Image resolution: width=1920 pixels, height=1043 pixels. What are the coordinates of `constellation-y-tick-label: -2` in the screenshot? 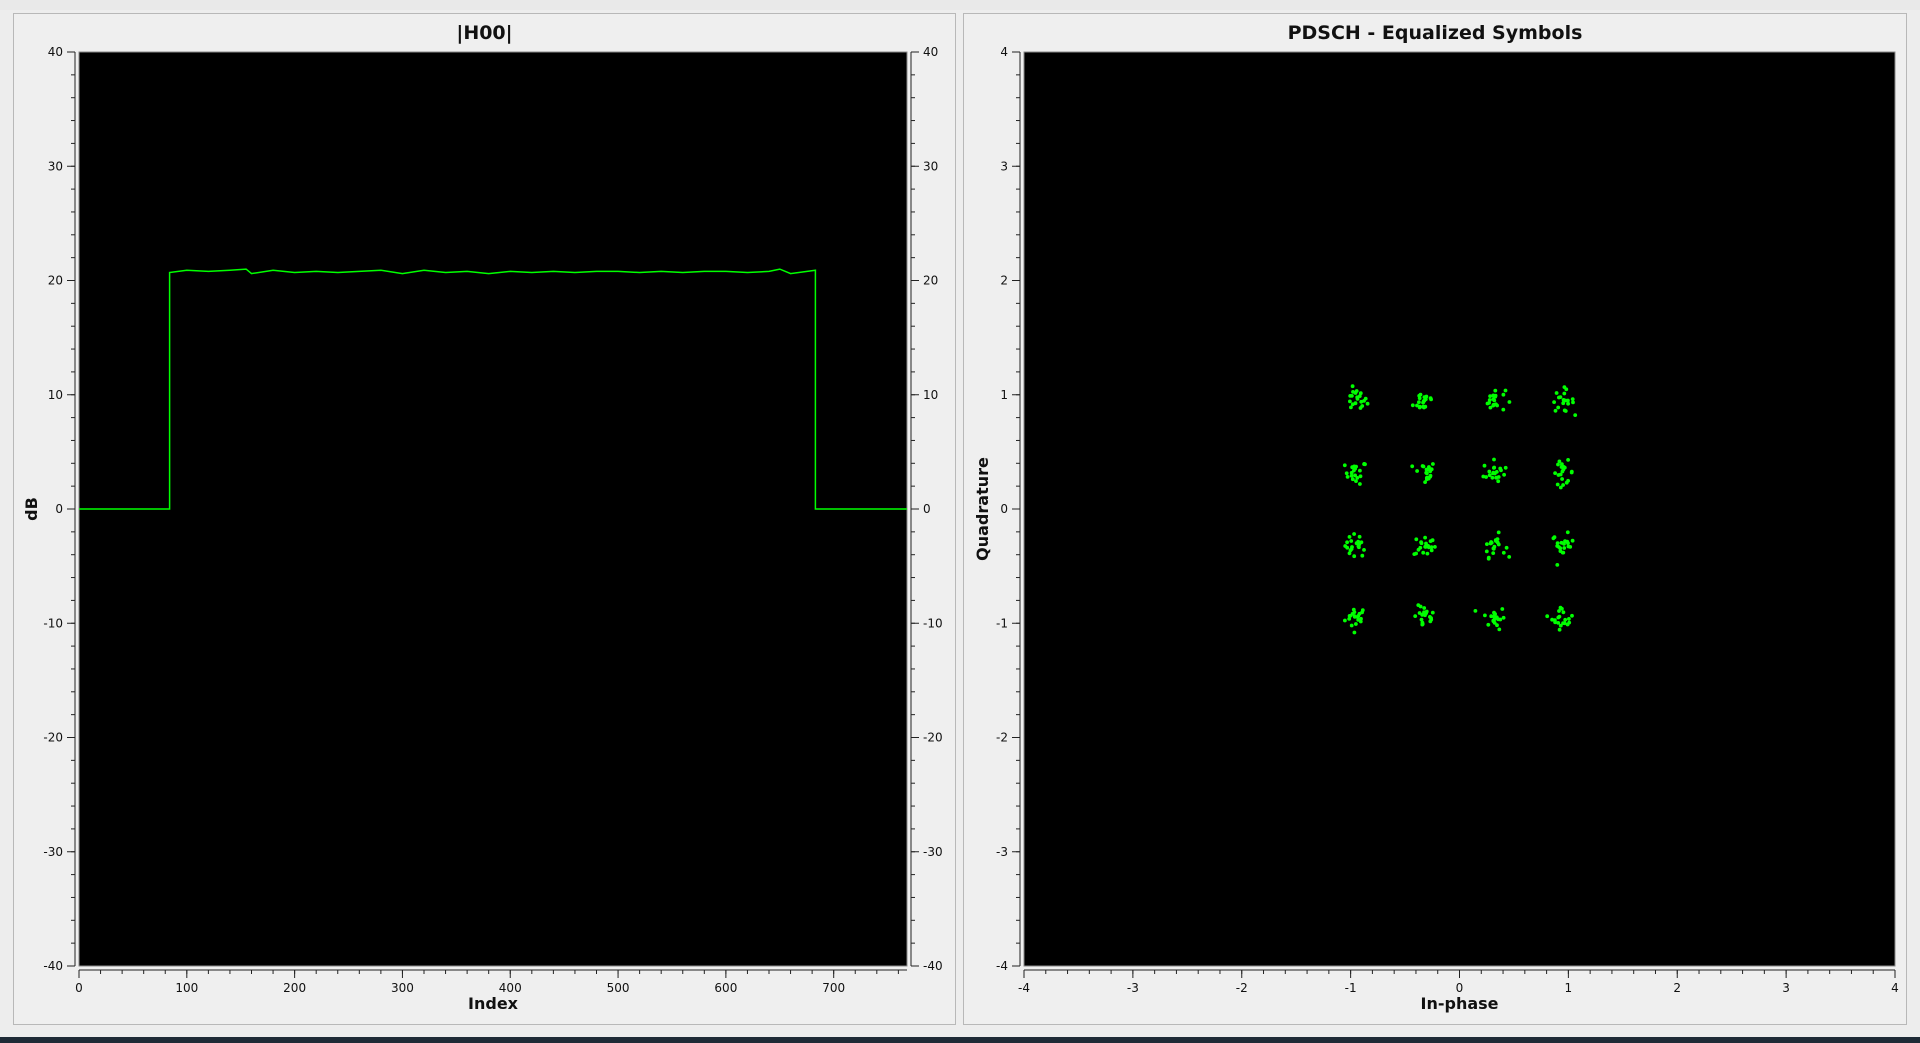 It's located at (1002, 738).